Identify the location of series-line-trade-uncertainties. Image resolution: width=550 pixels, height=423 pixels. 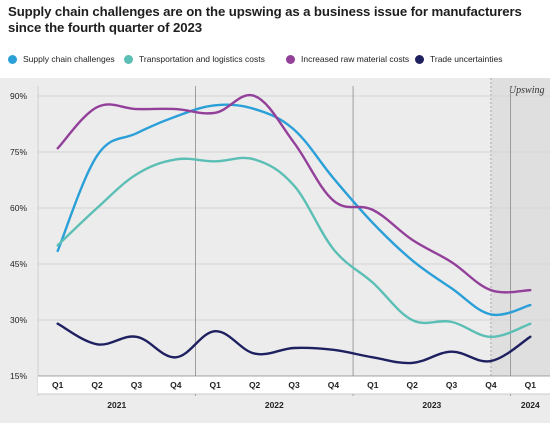
(294, 343).